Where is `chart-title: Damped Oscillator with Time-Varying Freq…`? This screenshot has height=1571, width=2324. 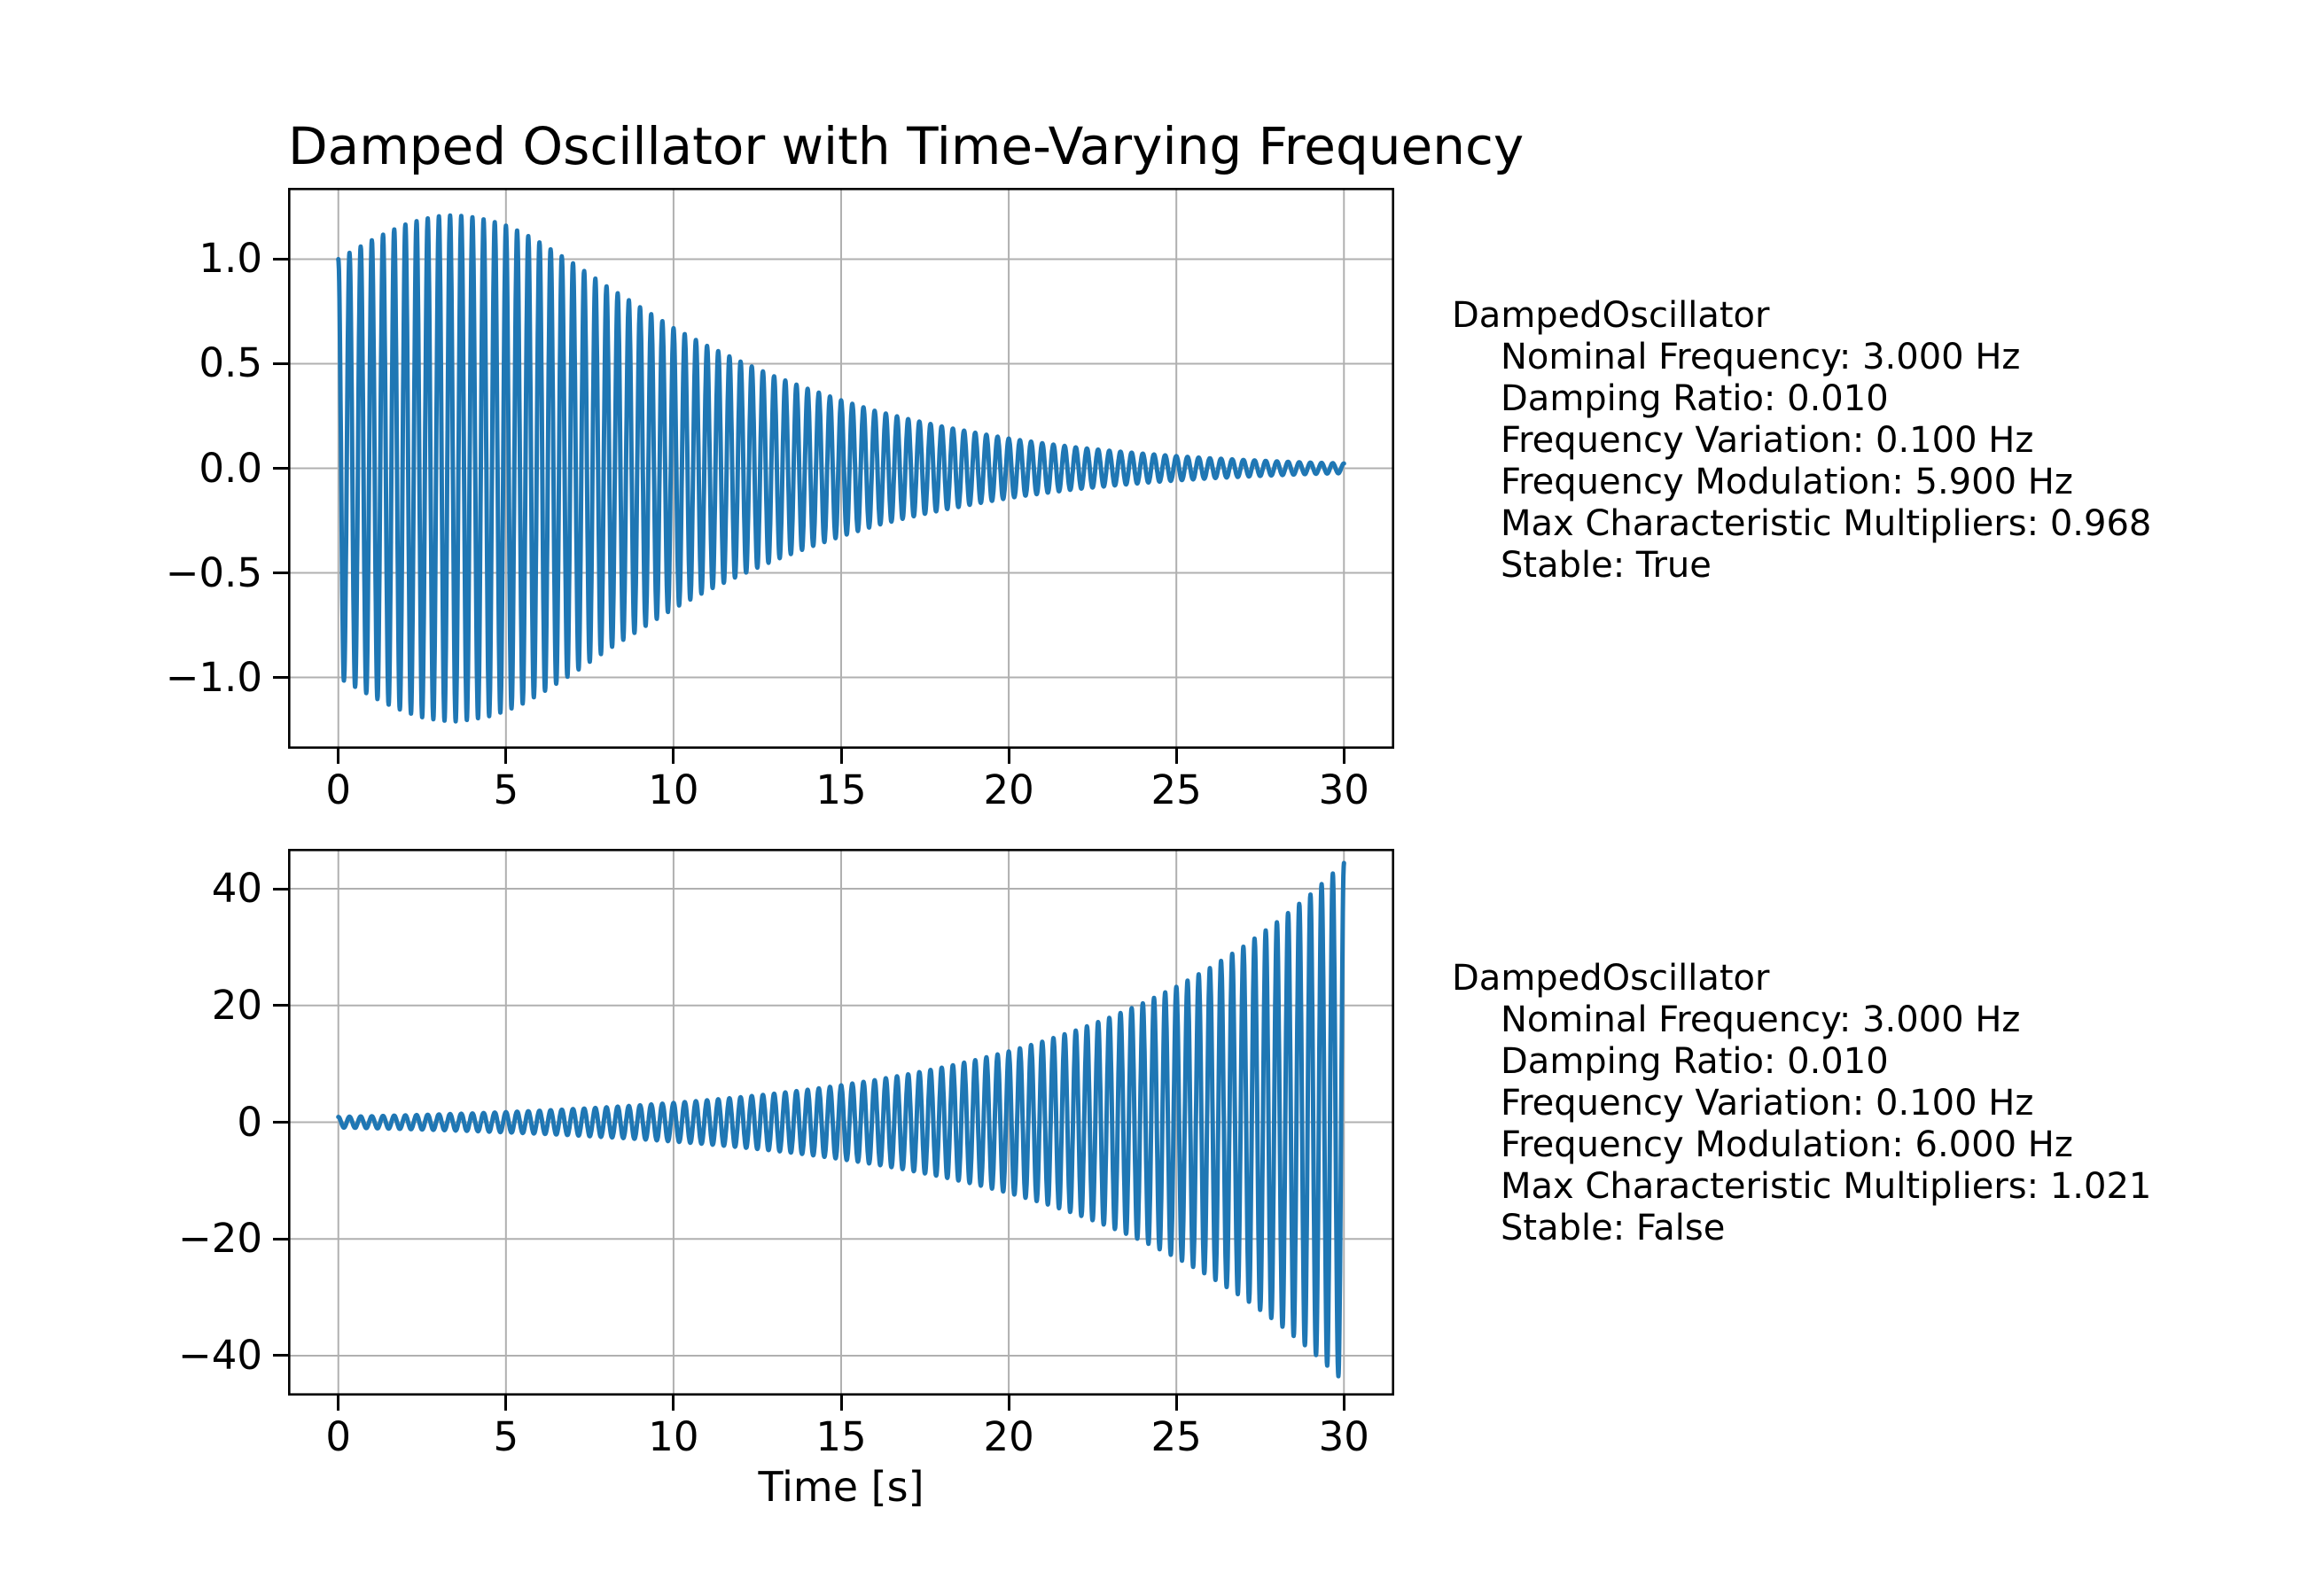
chart-title: Damped Oscillator with Time-Varying Freq… is located at coordinates (907, 146).